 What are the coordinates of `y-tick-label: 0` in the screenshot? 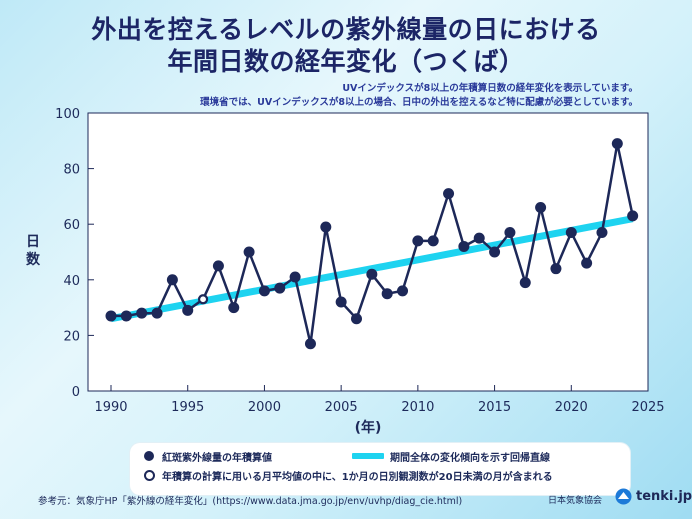 It's located at (76, 392).